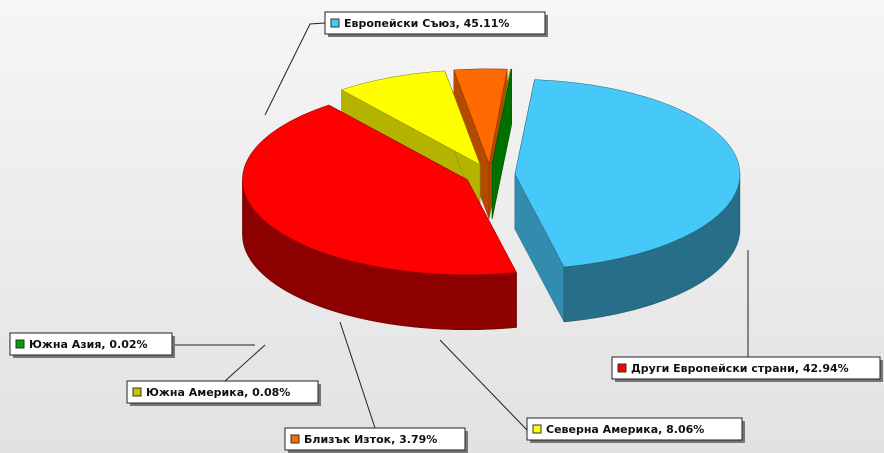 This screenshot has width=884, height=453. I want to click on data-label: Южна Америка, 0.08%, so click(218, 392).